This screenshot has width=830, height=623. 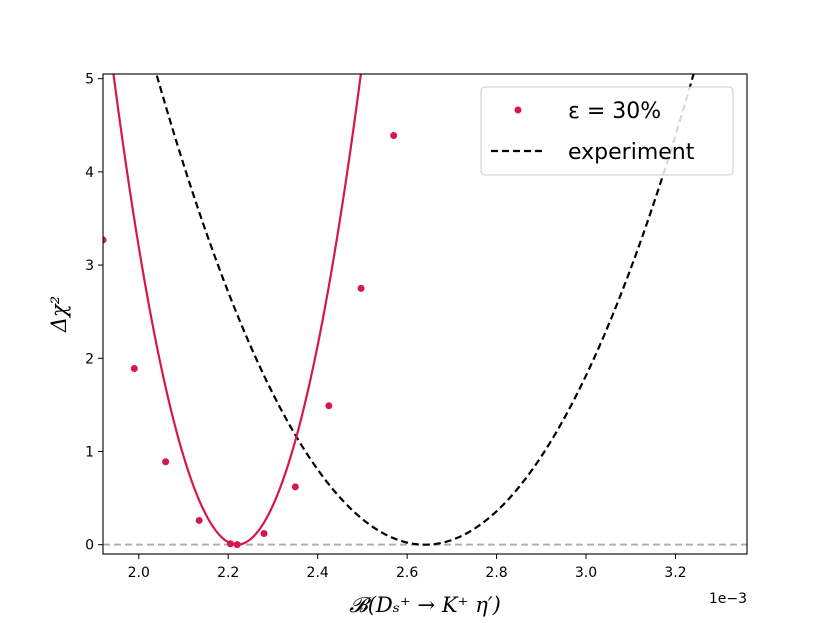 What do you see at coordinates (94, 313) in the screenshot?
I see `y-axis-ticks: 0 1 2 3 4 5` at bounding box center [94, 313].